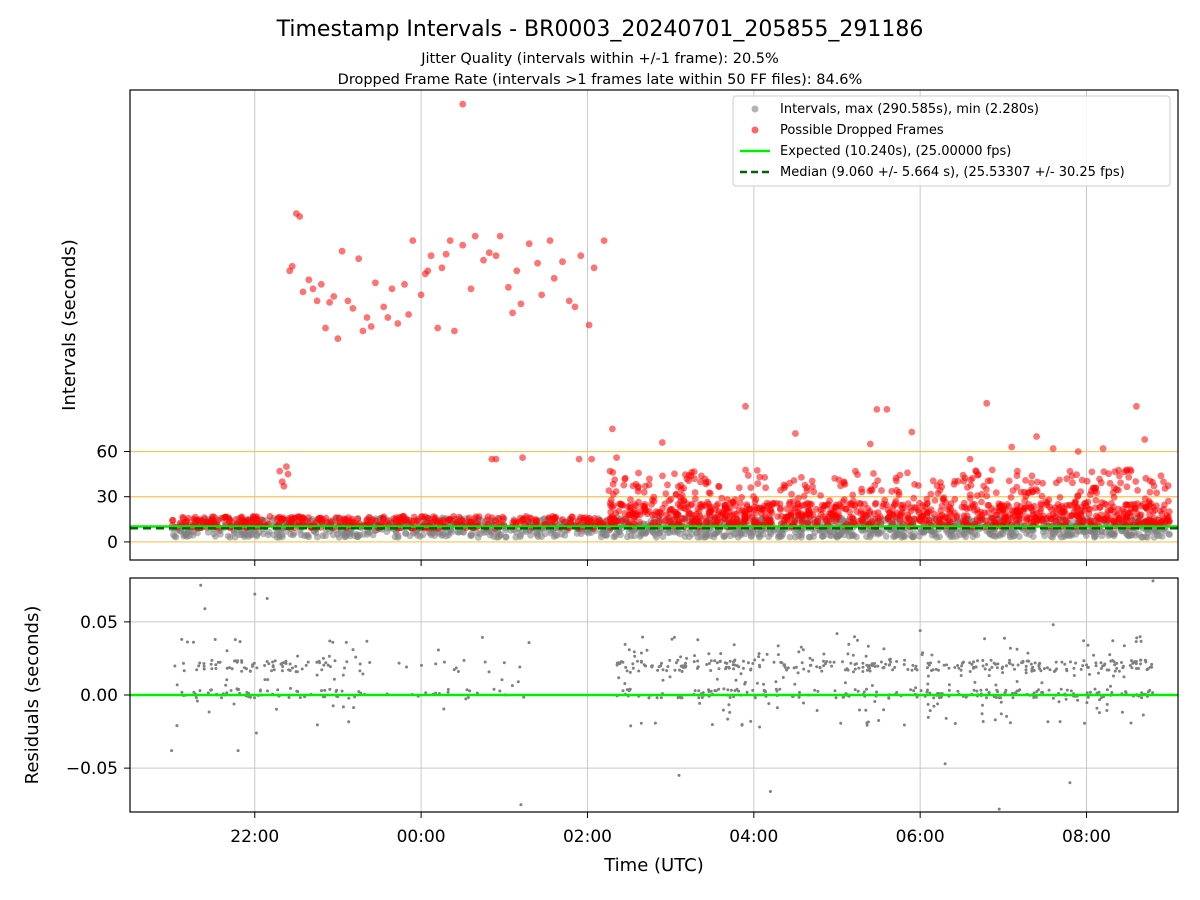 This screenshot has width=1200, height=900. Describe the element at coordinates (107, 498) in the screenshot. I see `intervals-y-tick-label: 30` at that location.